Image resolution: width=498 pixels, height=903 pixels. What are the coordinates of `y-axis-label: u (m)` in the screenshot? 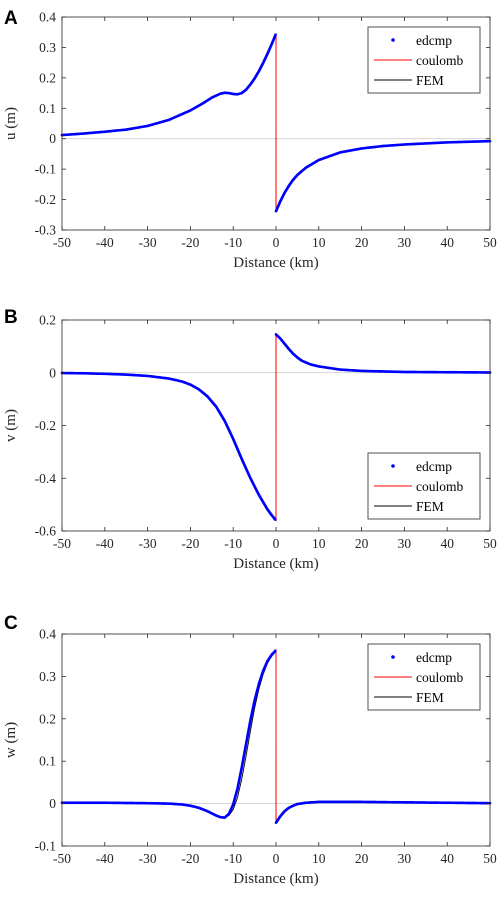 It's located at (11, 123).